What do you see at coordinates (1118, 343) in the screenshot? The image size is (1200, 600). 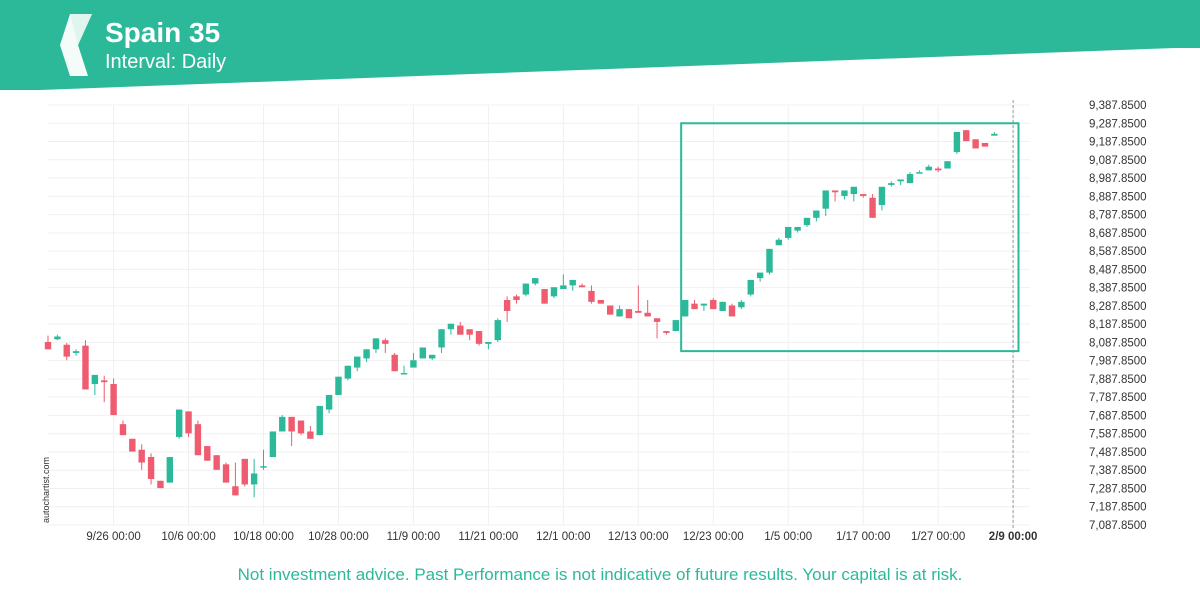 I see `y-tick-label: 8,087.8500` at bounding box center [1118, 343].